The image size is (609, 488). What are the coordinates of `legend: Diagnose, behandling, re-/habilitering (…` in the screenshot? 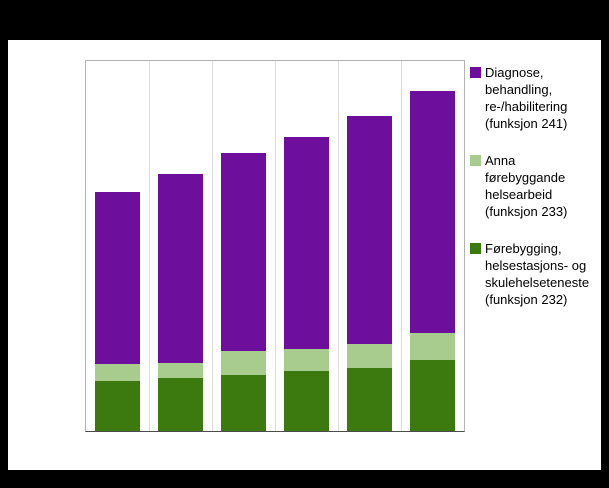 It's located at (534, 186).